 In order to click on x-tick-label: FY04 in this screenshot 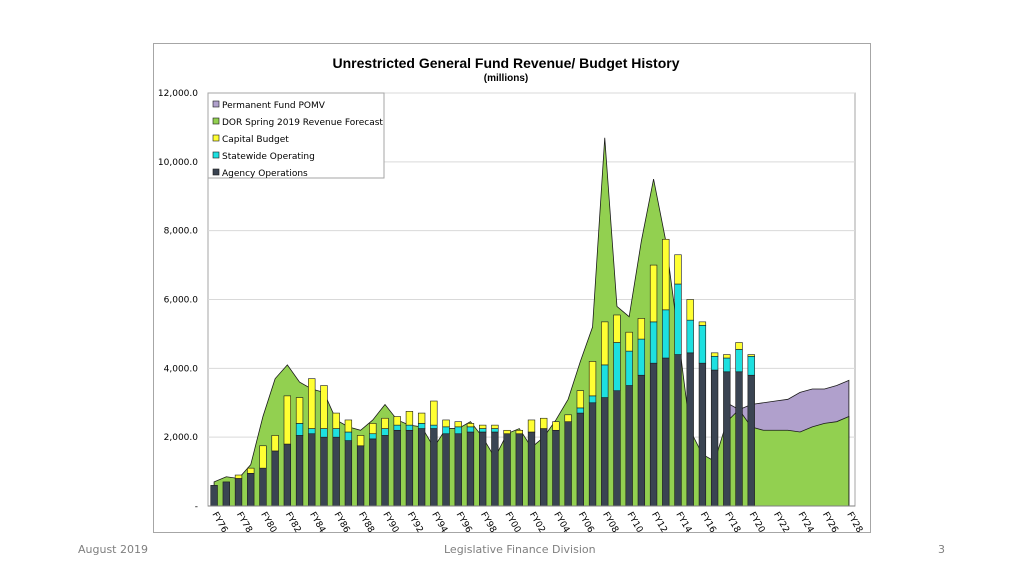, I will do `click(561, 523)`.